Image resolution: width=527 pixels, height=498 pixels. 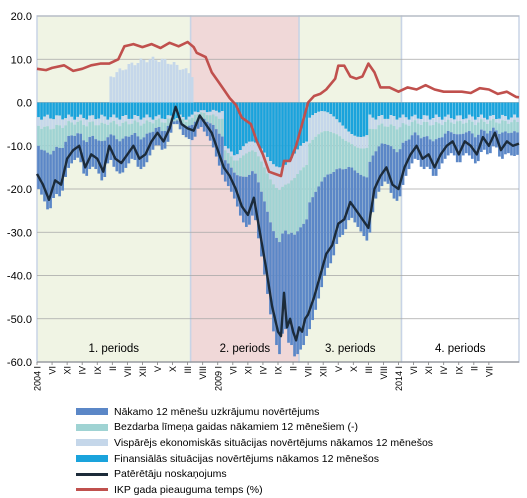 What do you see at coordinates (218, 378) in the screenshot?
I see `x-tick-label: 2009 I` at bounding box center [218, 378].